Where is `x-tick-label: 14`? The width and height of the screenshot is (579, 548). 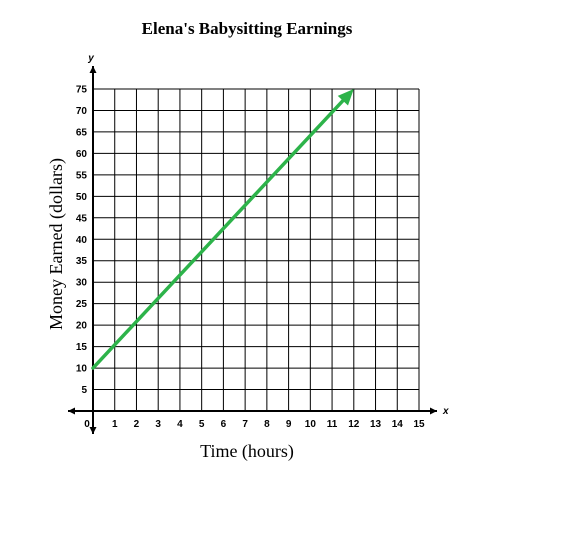 x-tick-label: 14 is located at coordinates (398, 424).